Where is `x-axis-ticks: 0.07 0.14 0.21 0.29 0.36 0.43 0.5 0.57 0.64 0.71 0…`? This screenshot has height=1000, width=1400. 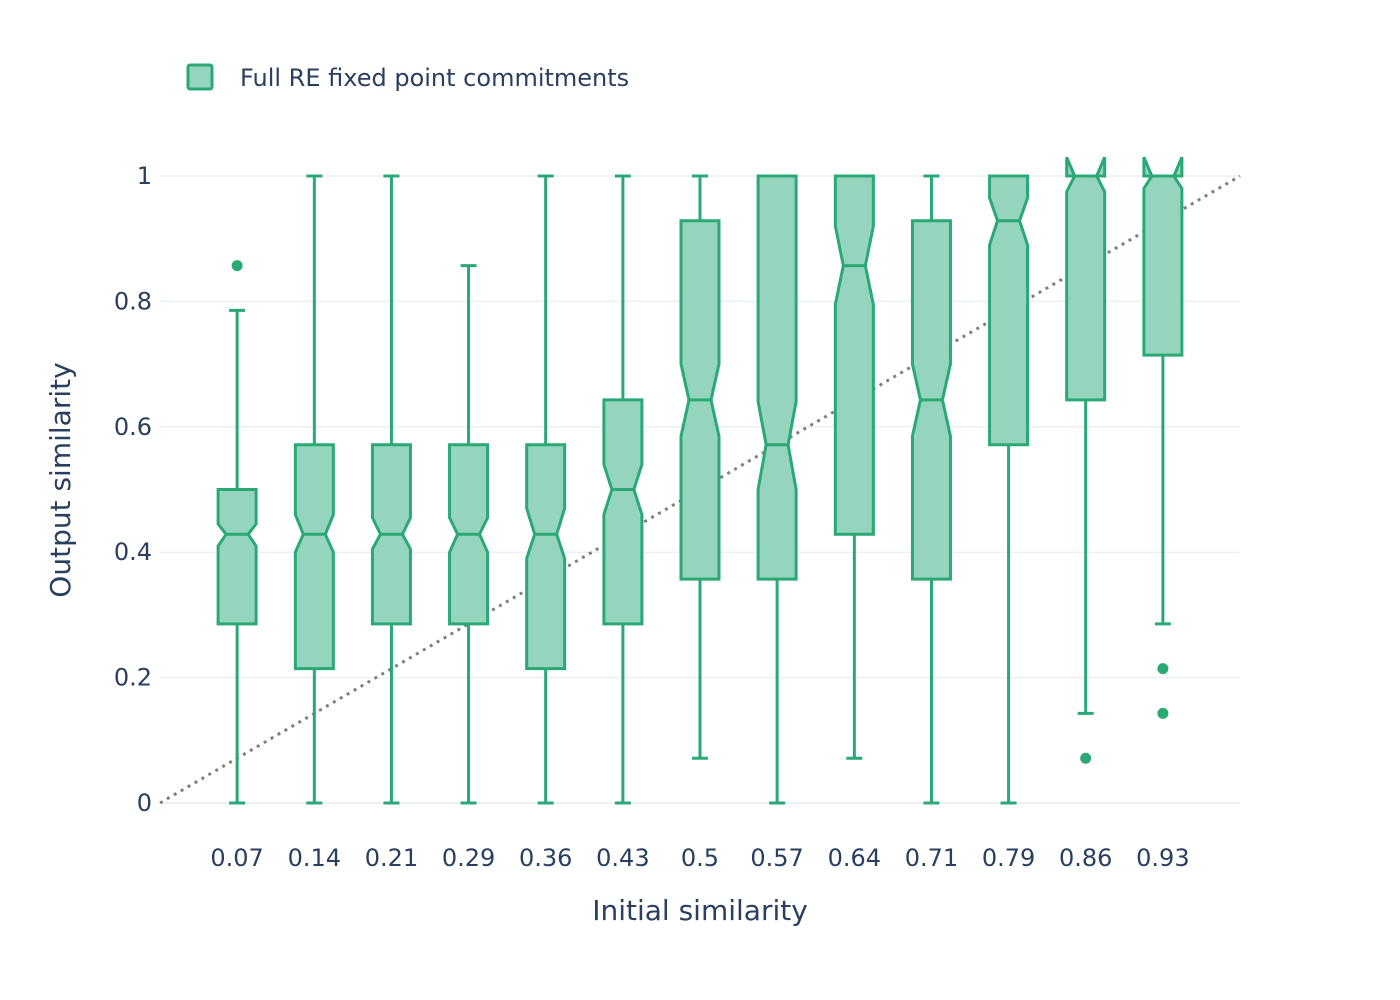
x-axis-ticks: 0.07 0.14 0.21 0.29 0.36 0.43 0.5 0.57 0.64 0.71 0… is located at coordinates (699, 858).